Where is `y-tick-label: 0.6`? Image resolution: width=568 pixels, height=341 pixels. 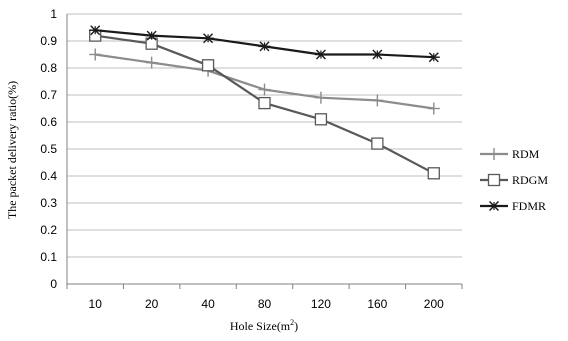 y-tick-label: 0.6 is located at coordinates (48, 122).